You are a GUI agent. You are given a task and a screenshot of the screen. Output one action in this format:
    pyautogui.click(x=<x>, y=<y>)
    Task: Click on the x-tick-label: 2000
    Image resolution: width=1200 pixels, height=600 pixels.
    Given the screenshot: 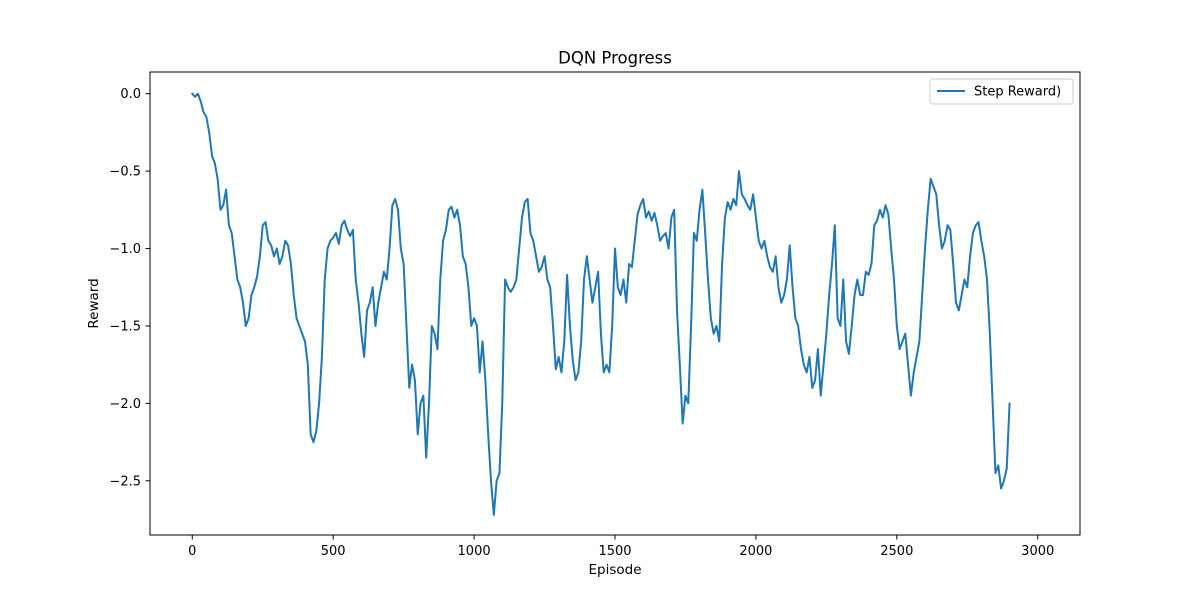 What is the action you would take?
    pyautogui.click(x=755, y=551)
    